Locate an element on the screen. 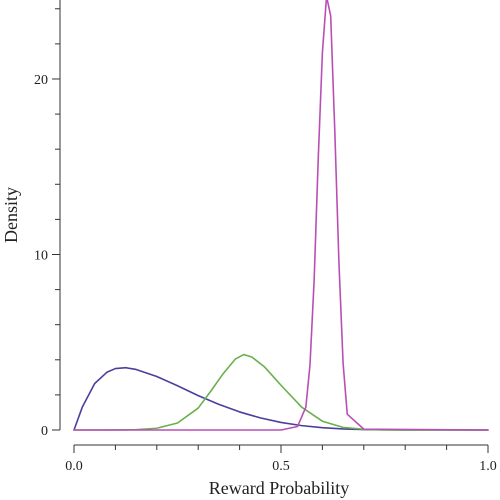  y-axis-label: Density is located at coordinates (11, 215).